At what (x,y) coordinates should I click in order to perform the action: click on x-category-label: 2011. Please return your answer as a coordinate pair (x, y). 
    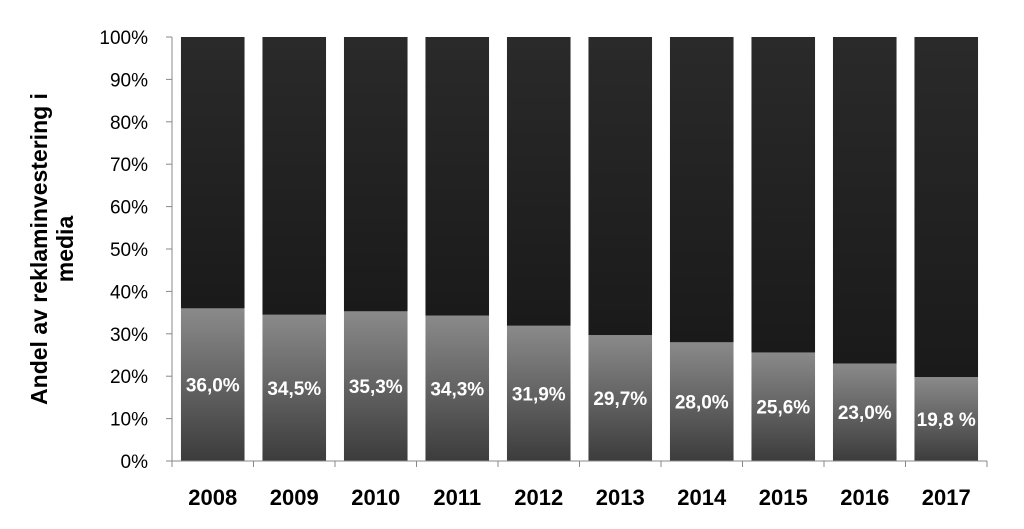
    Looking at the image, I should click on (457, 497).